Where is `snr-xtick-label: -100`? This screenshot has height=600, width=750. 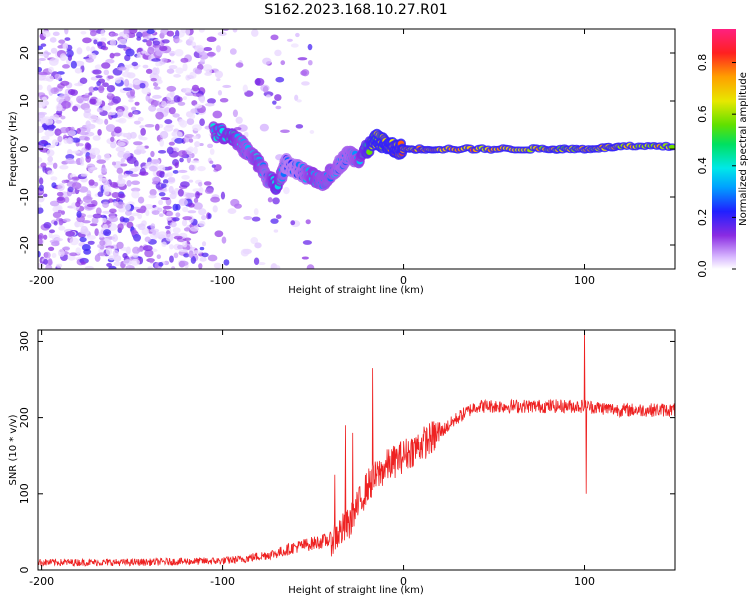
snr-xtick-label: -100 is located at coordinates (222, 581).